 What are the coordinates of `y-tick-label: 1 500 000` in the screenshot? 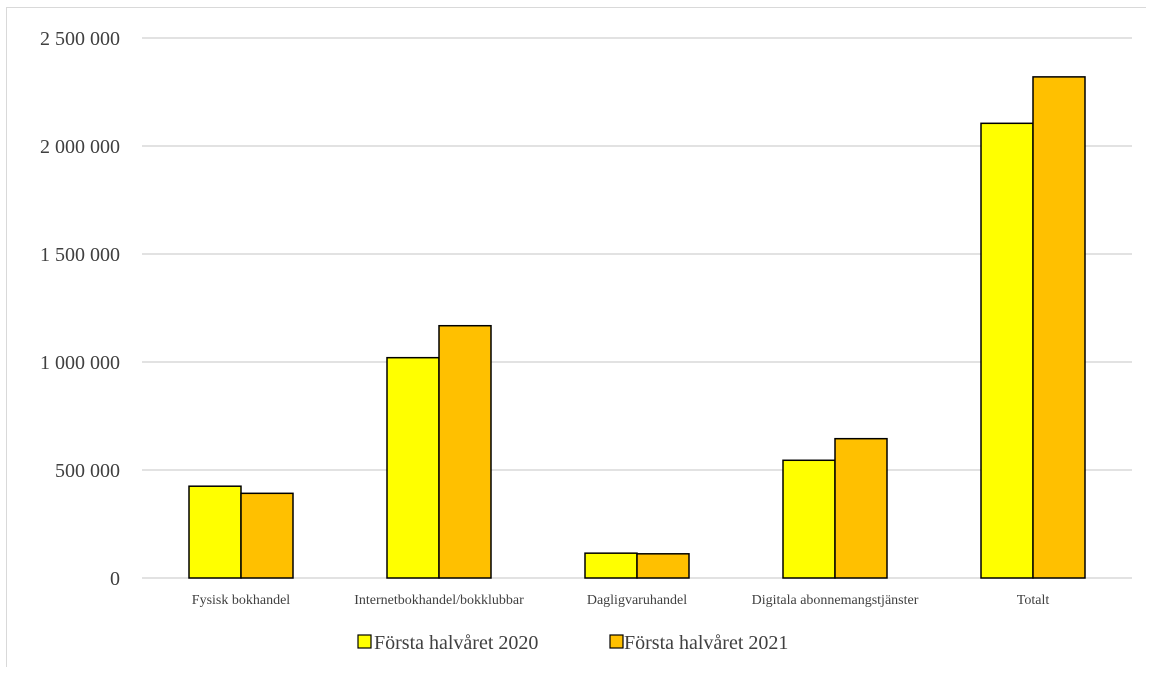 It's located at (80, 255).